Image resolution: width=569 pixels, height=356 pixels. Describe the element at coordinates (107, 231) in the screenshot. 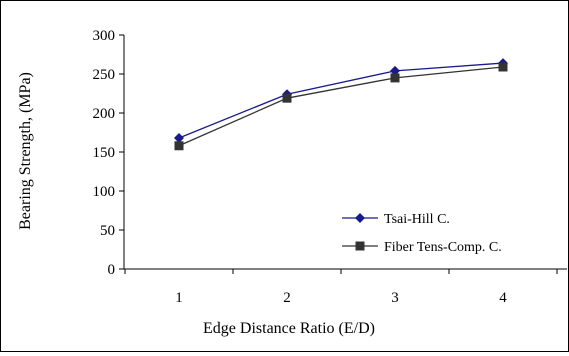

I see `y-tick-label: 50` at that location.